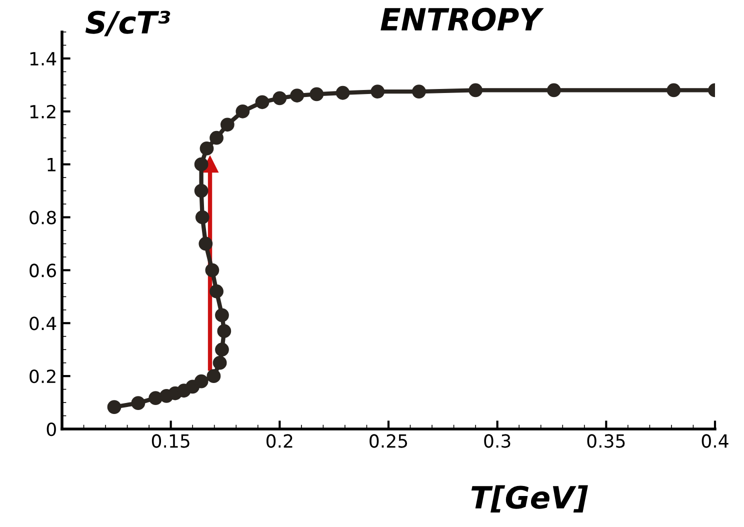 The width and height of the screenshot is (744, 527). Describe the element at coordinates (171, 441) in the screenshot. I see `x-tick-label: 0.15` at that location.